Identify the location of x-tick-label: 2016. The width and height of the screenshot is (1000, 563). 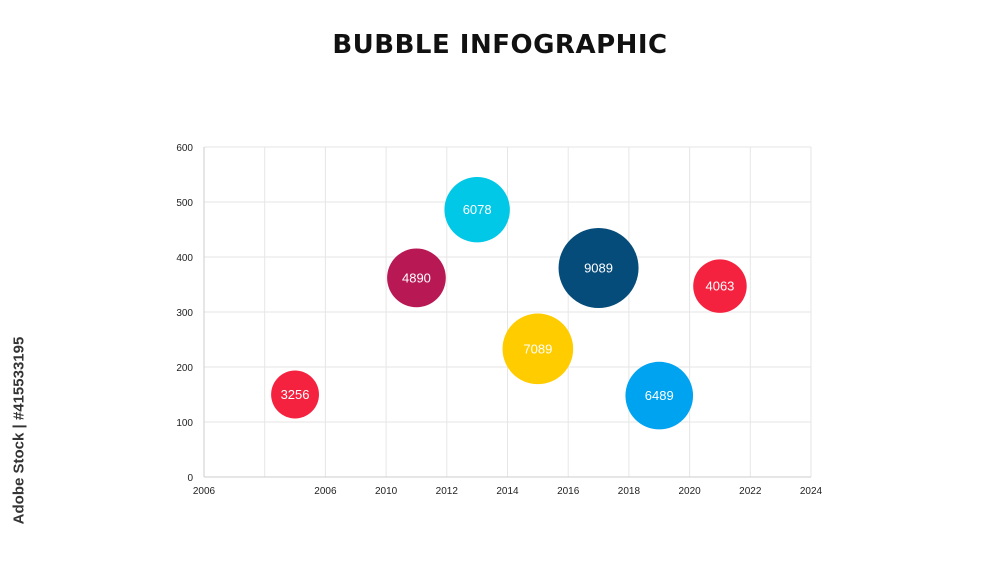
(568, 491).